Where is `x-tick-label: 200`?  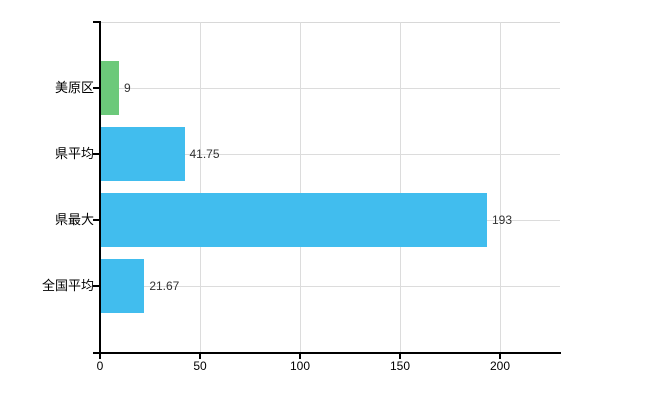
x-tick-label: 200 is located at coordinates (500, 366).